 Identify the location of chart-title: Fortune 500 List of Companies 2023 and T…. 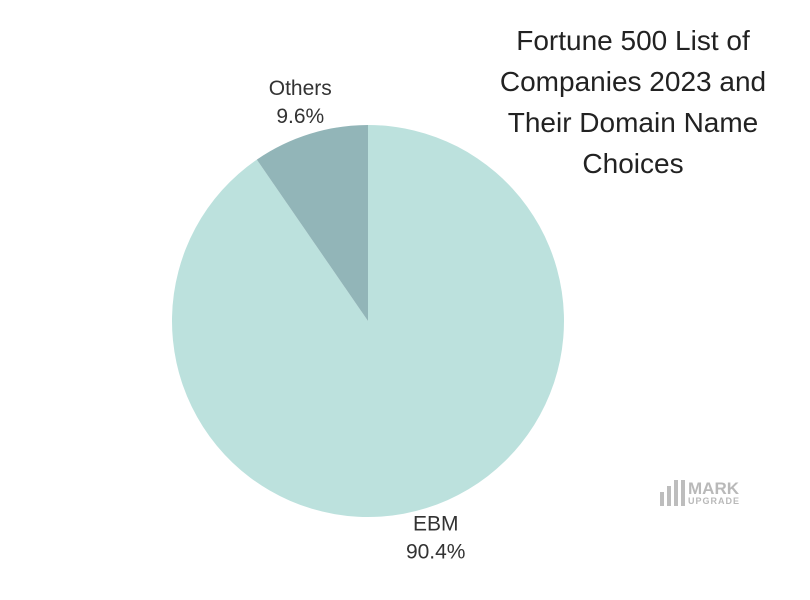
(633, 102).